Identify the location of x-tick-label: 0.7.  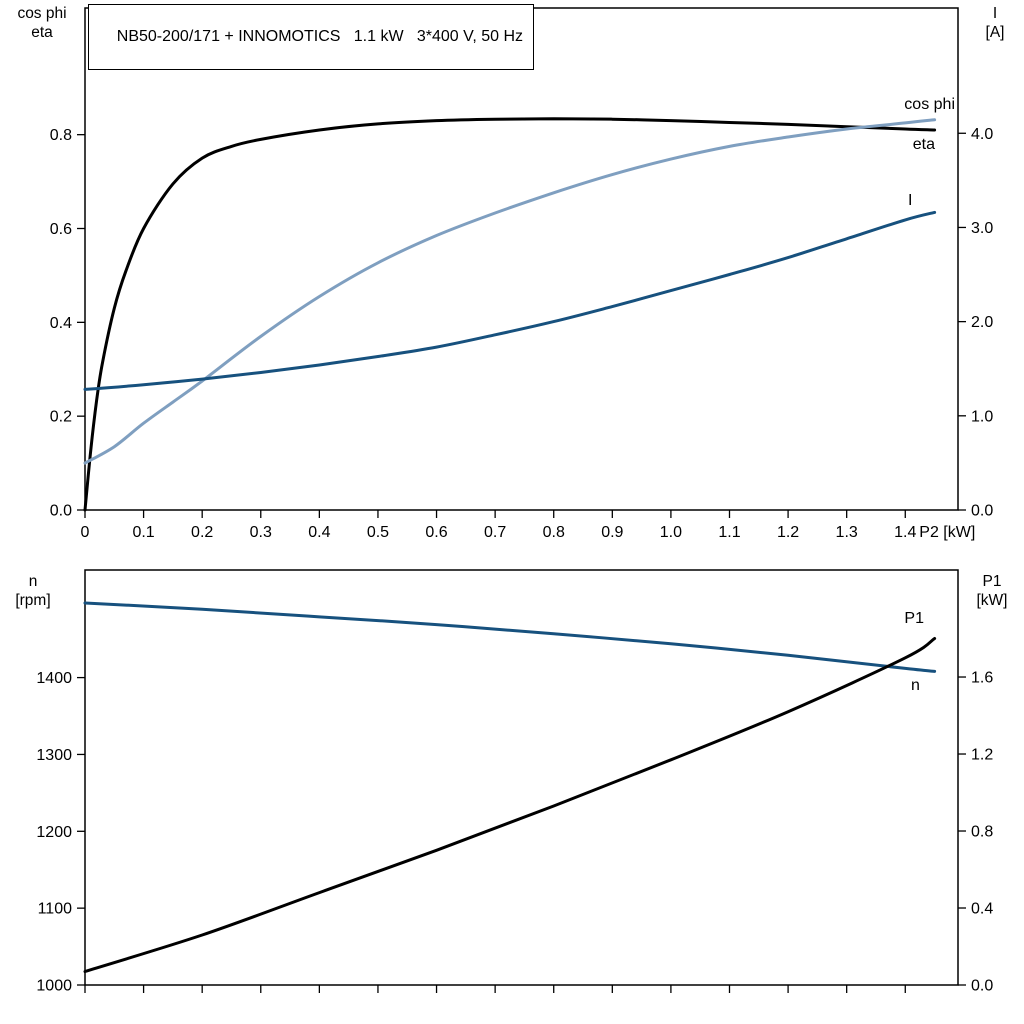
(495, 532).